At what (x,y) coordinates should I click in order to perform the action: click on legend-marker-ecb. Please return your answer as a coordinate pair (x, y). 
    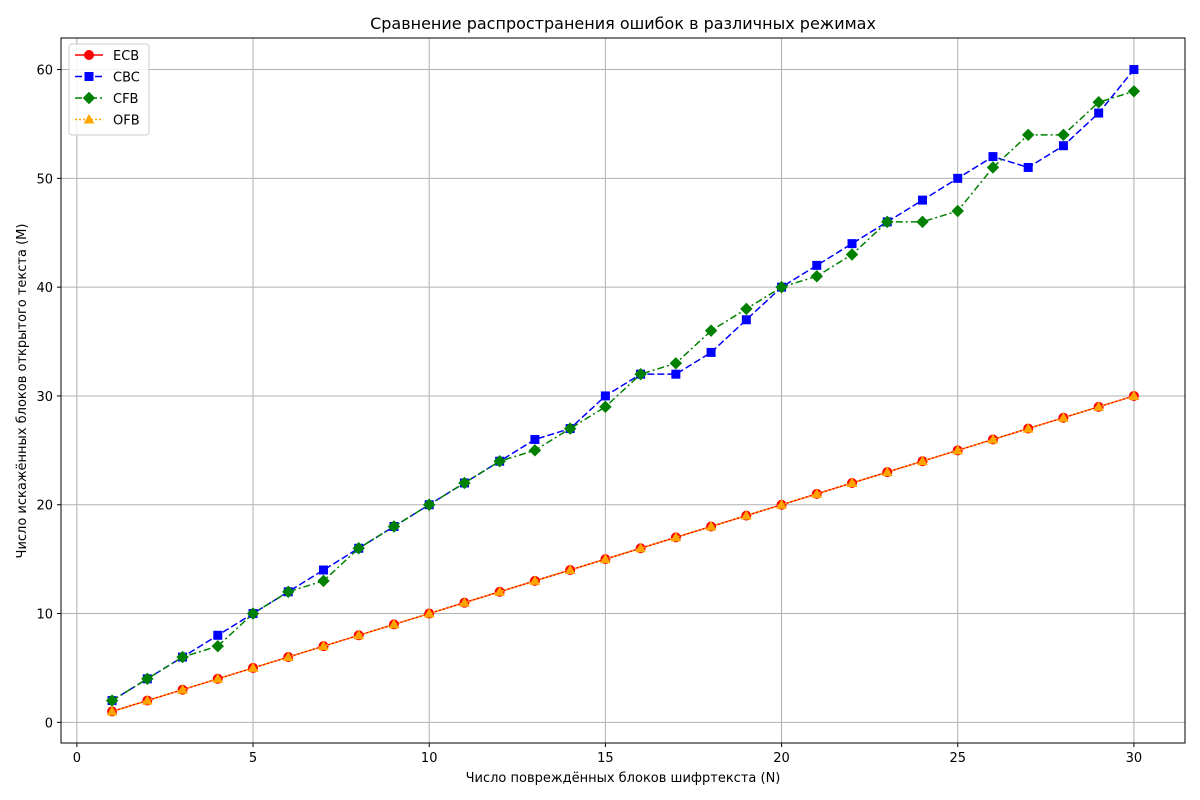
    Looking at the image, I should click on (89, 55).